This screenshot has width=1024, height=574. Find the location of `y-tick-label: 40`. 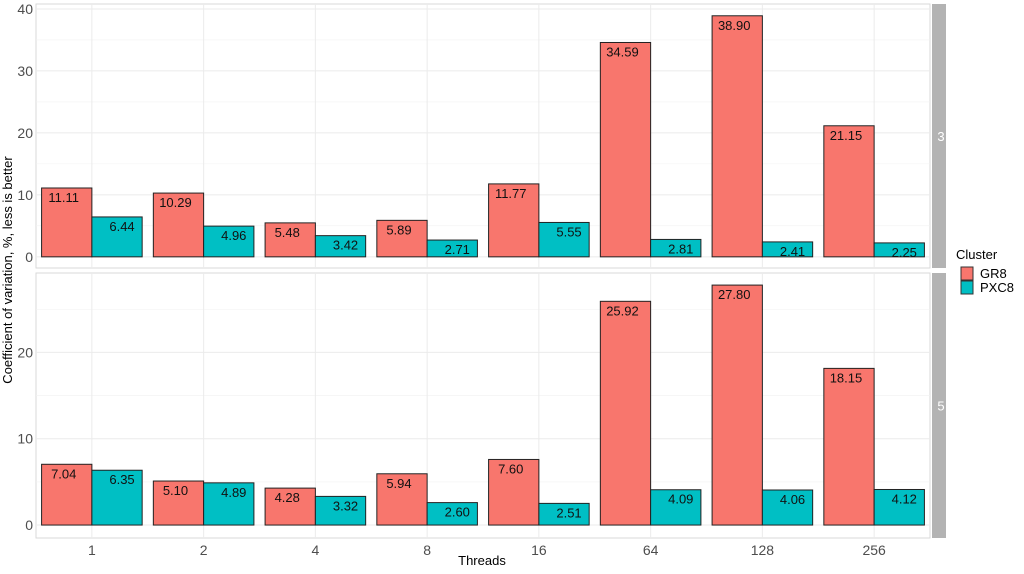

y-tick-label: 40 is located at coordinates (25, 9).